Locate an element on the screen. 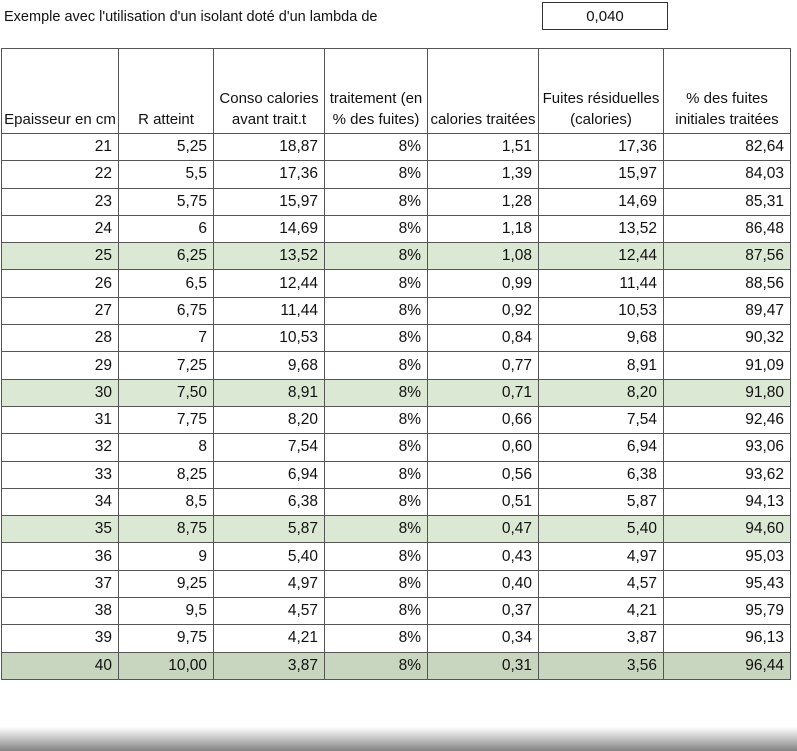  cell-fuites-residuelles: 4,21 is located at coordinates (601, 611).